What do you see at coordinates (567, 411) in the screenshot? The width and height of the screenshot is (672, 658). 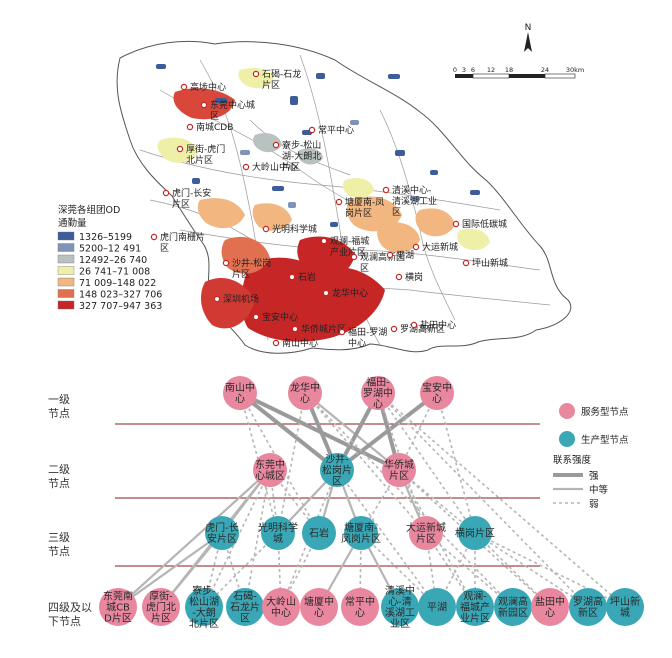 I see `service-legend-swatch` at bounding box center [567, 411].